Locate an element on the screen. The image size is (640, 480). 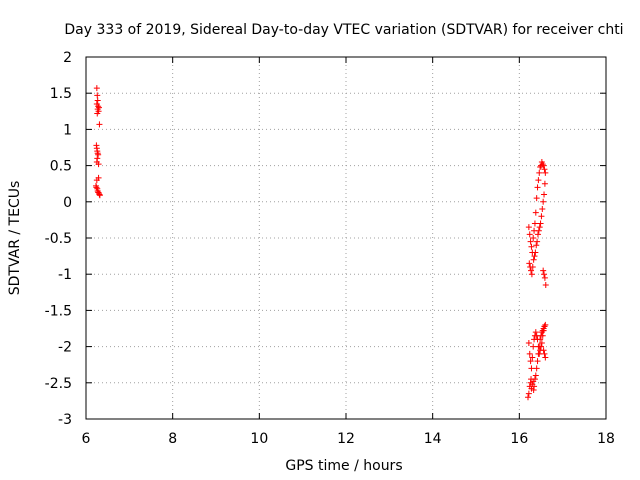
y-axis-label: SDTVAR / TECUs is located at coordinates (15, 238).